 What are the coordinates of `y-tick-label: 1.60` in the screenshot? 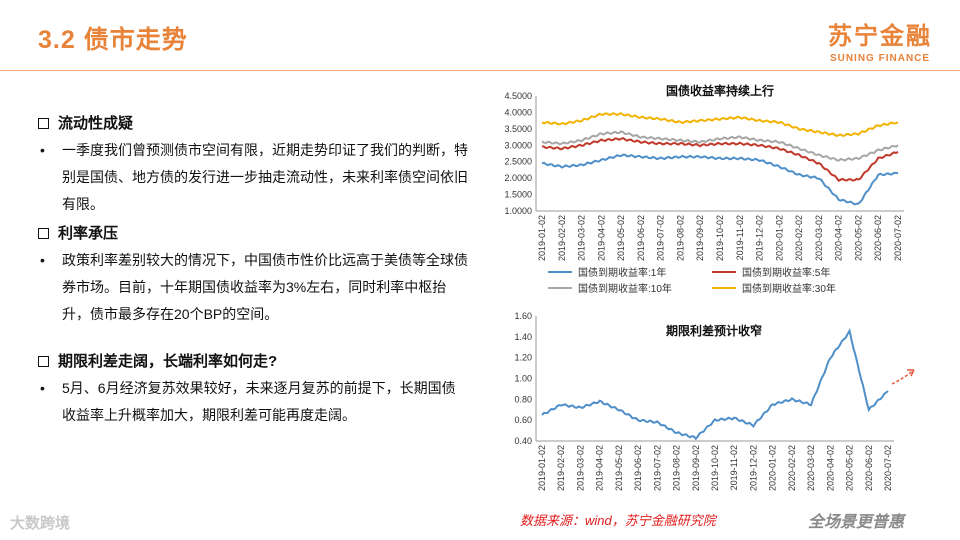 It's located at (523, 316).